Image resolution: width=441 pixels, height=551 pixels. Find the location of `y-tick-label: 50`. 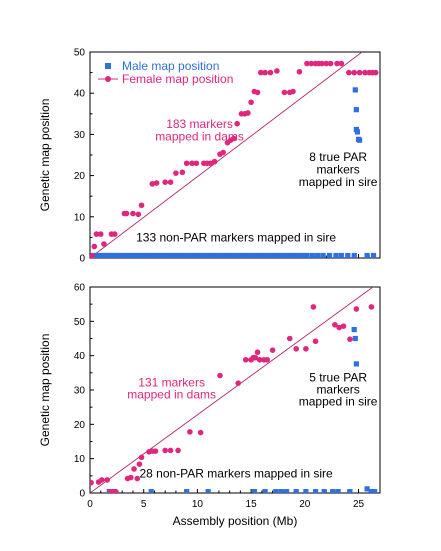

y-tick-label: 50 is located at coordinates (80, 53).